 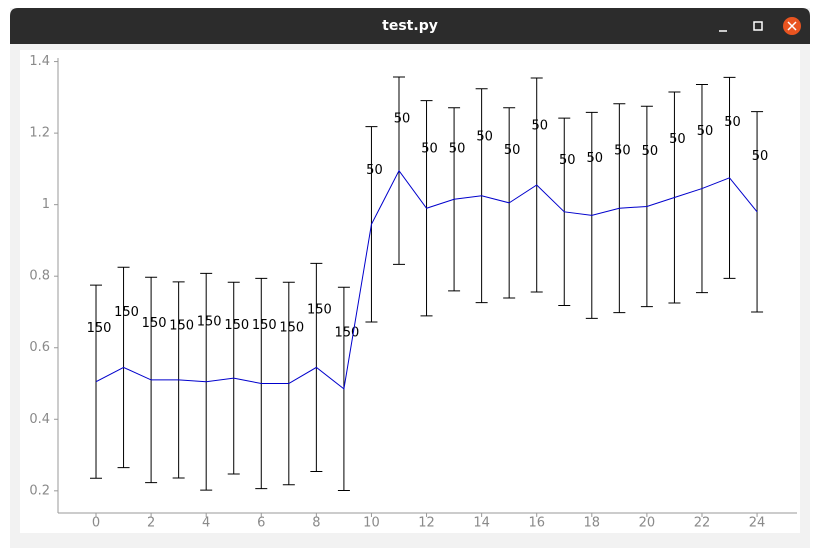 What do you see at coordinates (39, 133) in the screenshot?
I see `y-tick-label: 1.2` at bounding box center [39, 133].